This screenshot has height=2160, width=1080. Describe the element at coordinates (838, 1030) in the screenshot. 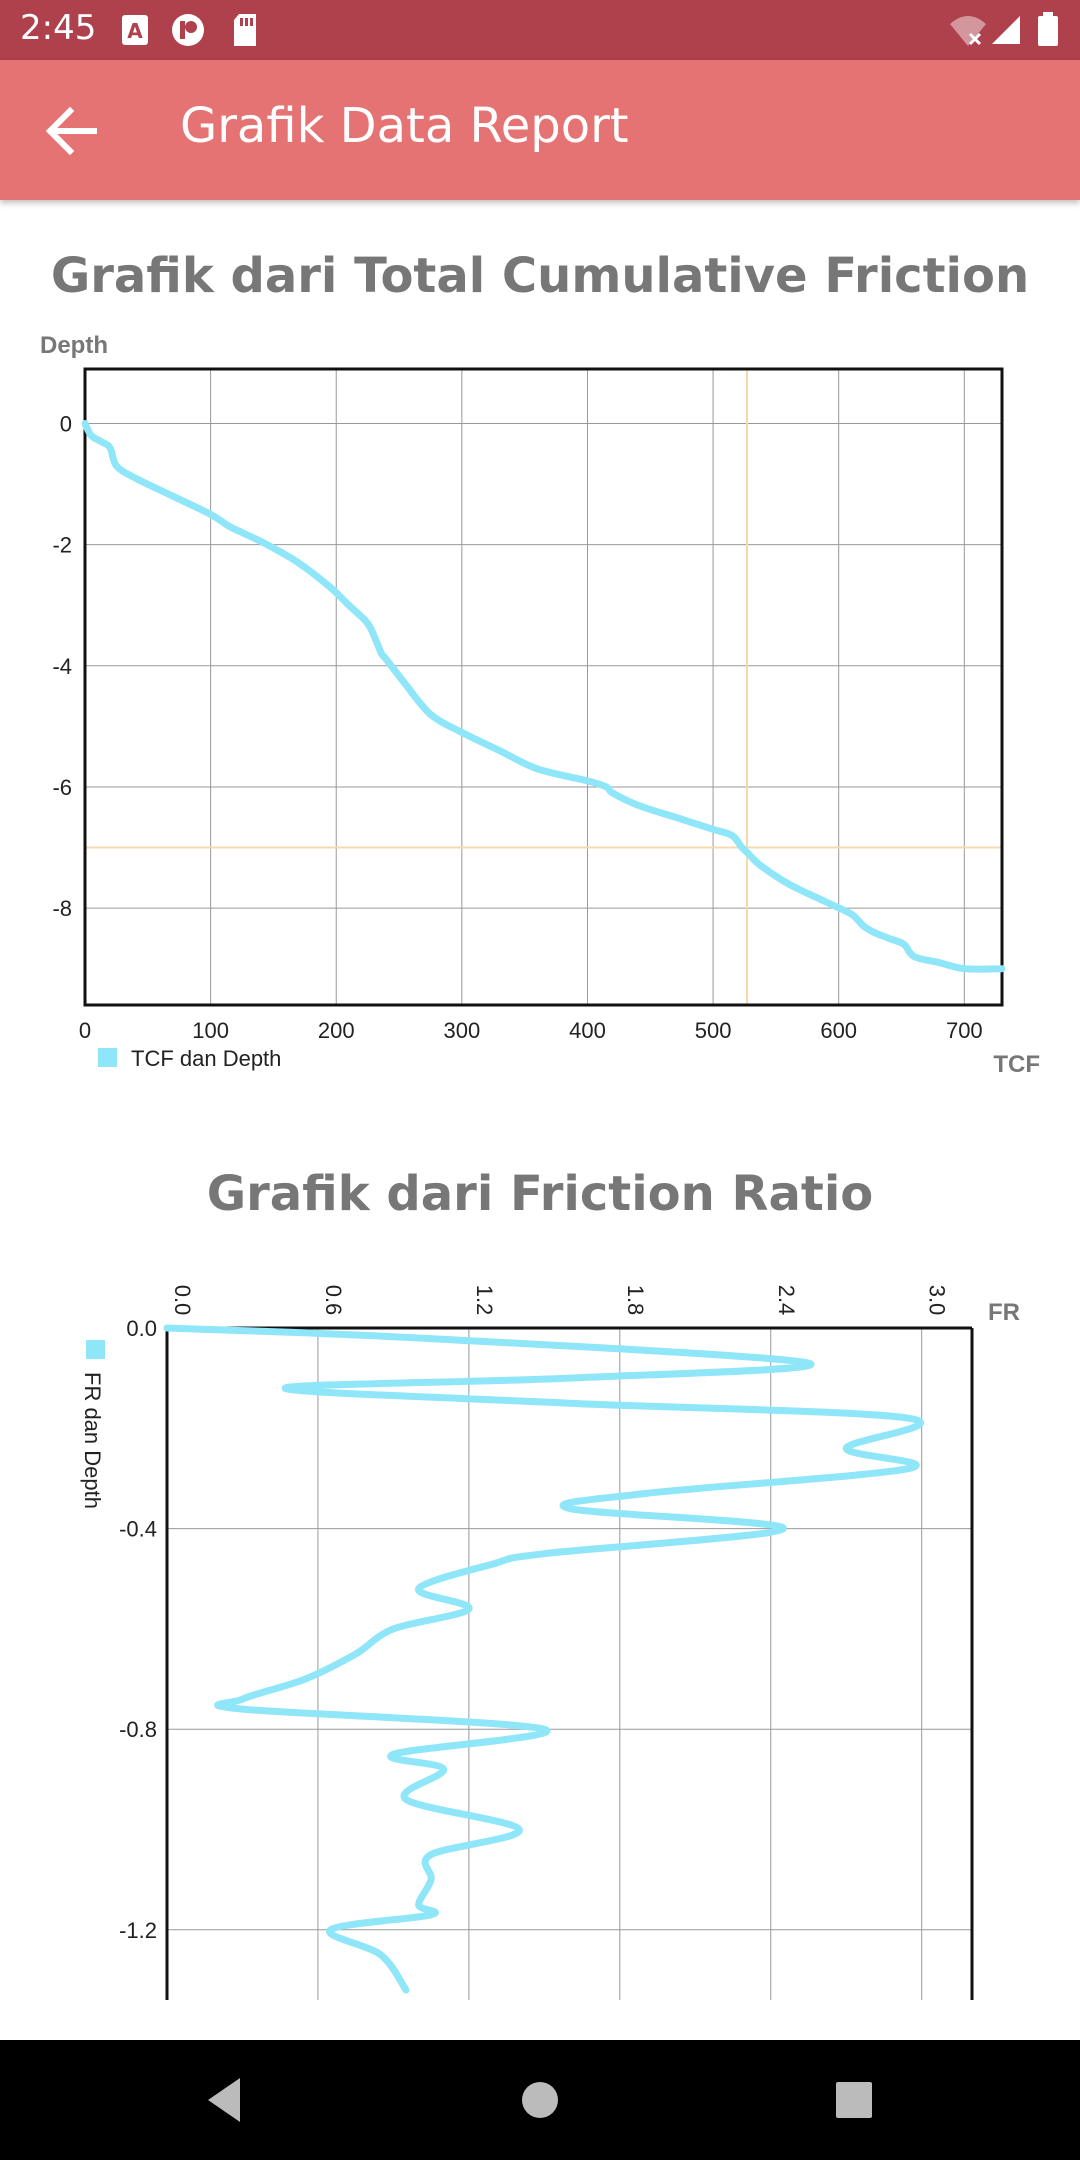

I see `x-tick-label: 600` at that location.